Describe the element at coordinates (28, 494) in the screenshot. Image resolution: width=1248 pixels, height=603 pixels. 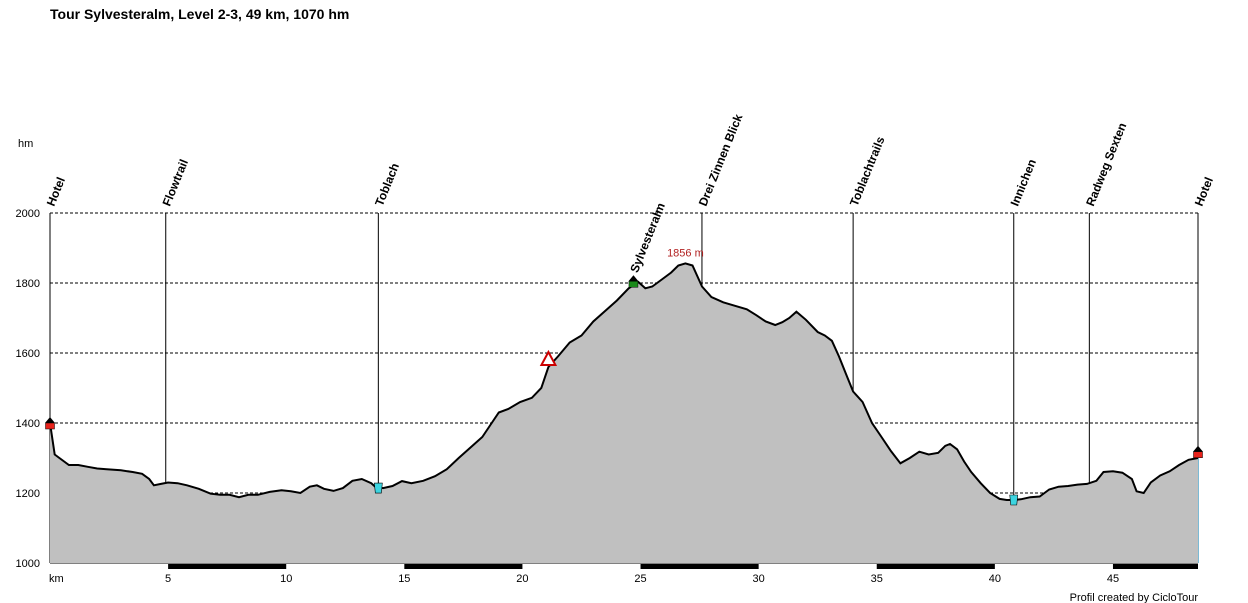
I see `y-tick-1200: 1200` at that location.